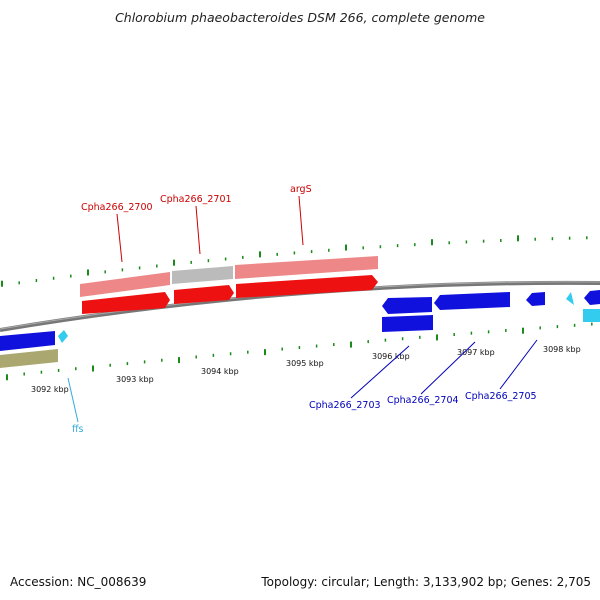 The image size is (600, 600). I want to click on gene-label-cpha266-2703: Cpha266_2703, so click(345, 405).